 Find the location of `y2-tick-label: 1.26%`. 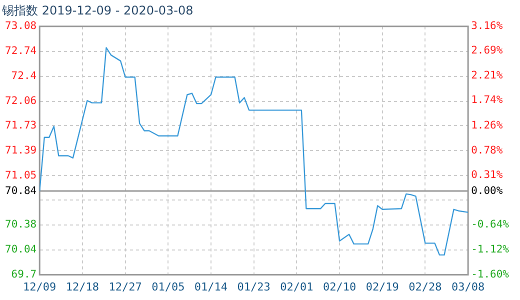

y2-tick-label: 1.26% is located at coordinates (487, 125).